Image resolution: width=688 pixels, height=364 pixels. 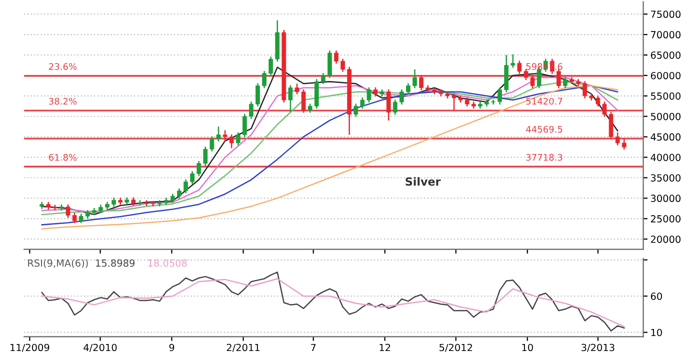 I want to click on y-tick-label: 65000, so click(x=665, y=55).